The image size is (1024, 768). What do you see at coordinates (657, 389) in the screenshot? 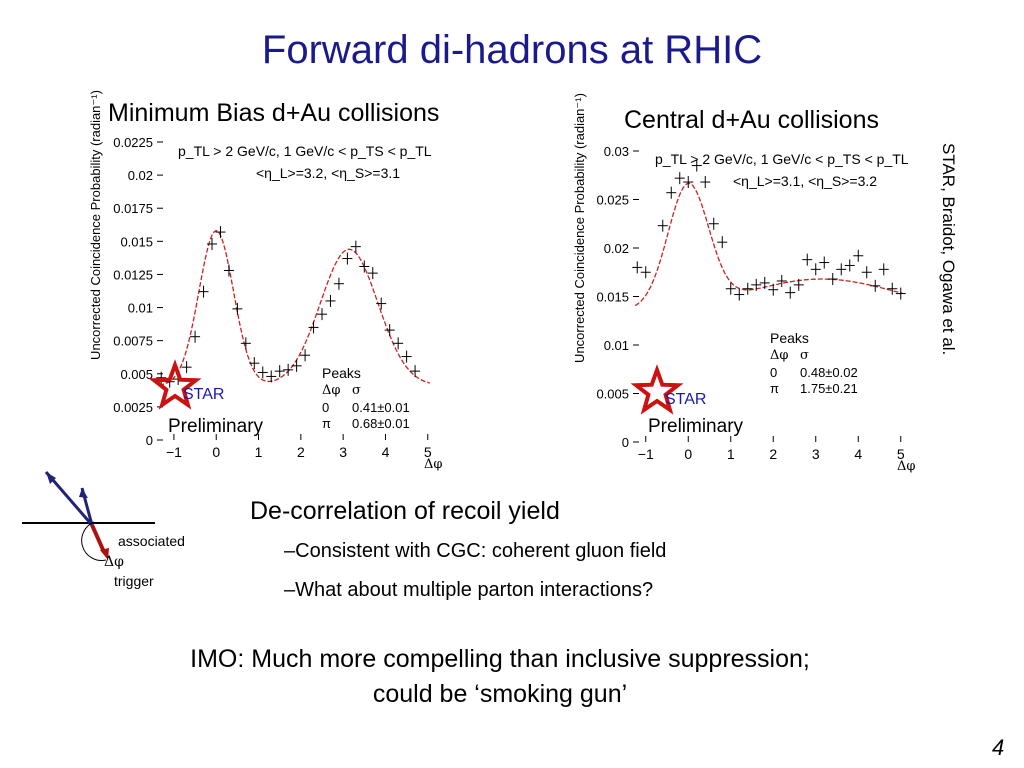
I see `star-logo-icon` at bounding box center [657, 389].